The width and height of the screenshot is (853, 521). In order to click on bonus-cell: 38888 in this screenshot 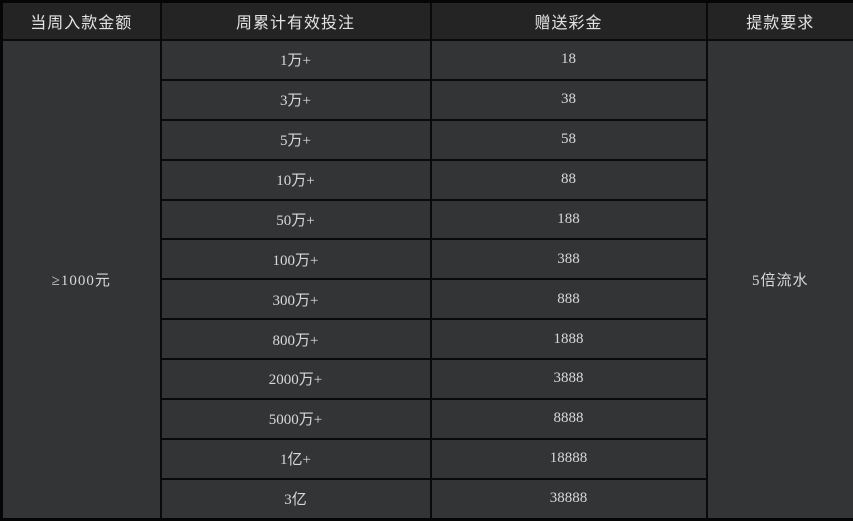, I will do `click(568, 499)`.